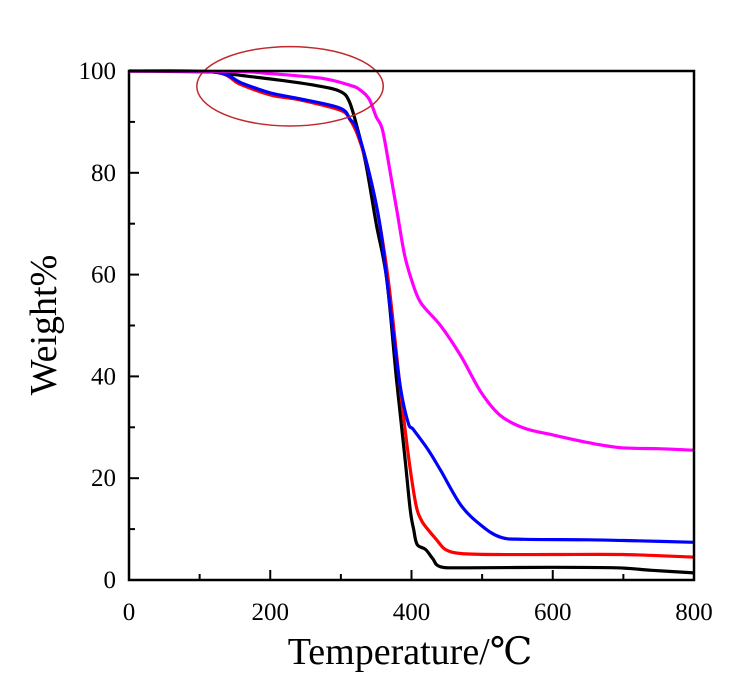 The image size is (747, 674). I want to click on y-tick-label: 100, so click(98, 71).